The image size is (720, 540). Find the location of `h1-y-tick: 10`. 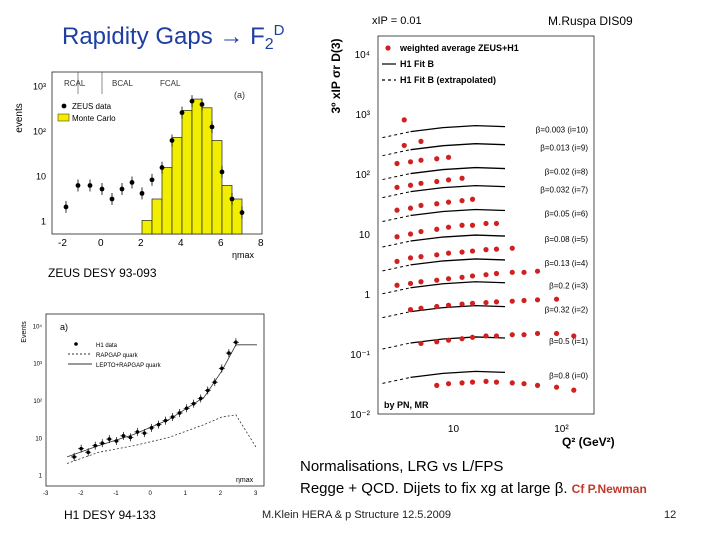

h1-y-tick: 10 is located at coordinates (38, 439).